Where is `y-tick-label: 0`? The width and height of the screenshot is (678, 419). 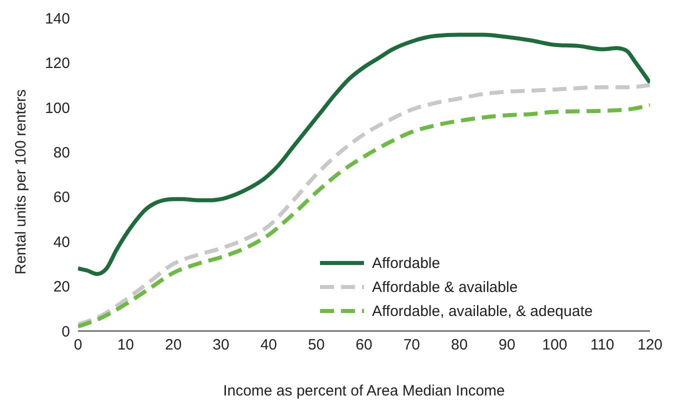
y-tick-label: 0 is located at coordinates (66, 331).